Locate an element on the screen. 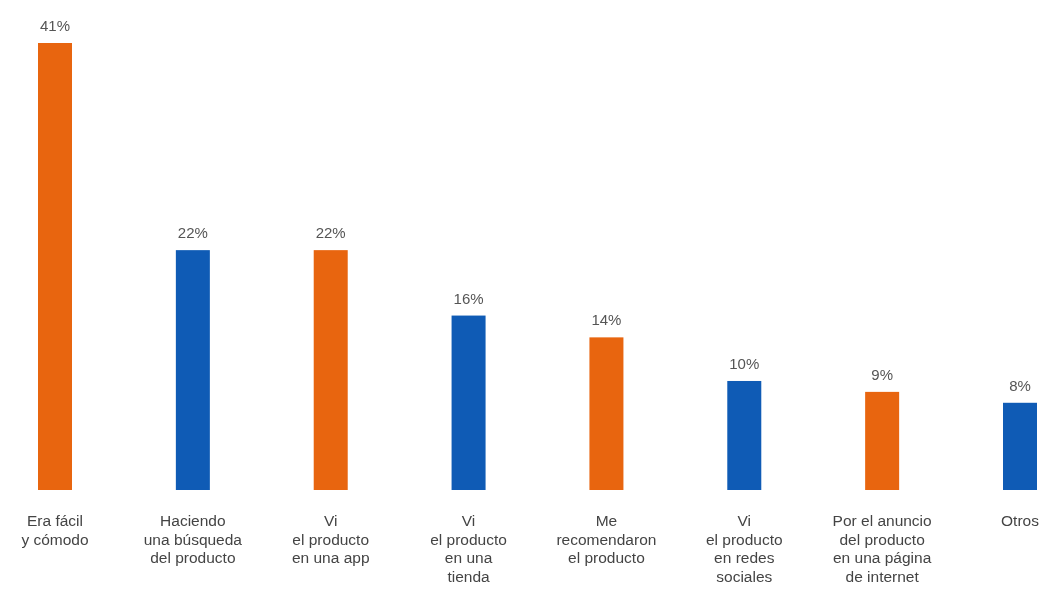 The image size is (1045, 591). x-tick-label: Otros is located at coordinates (1020, 520).